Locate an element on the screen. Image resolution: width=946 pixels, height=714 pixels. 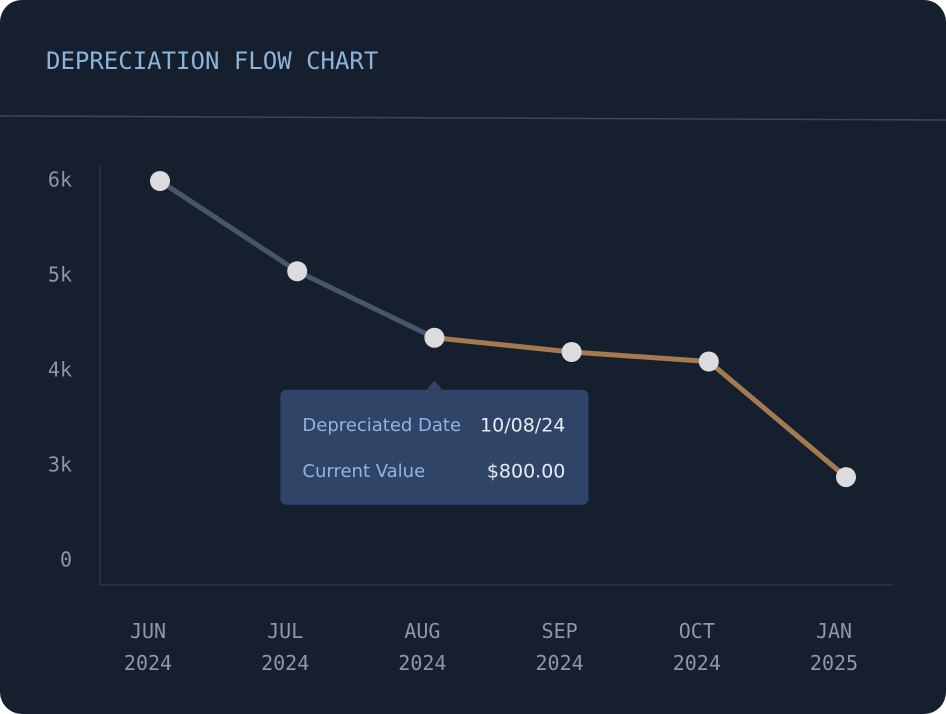
y-tick-label: 6k is located at coordinates (60, 180).